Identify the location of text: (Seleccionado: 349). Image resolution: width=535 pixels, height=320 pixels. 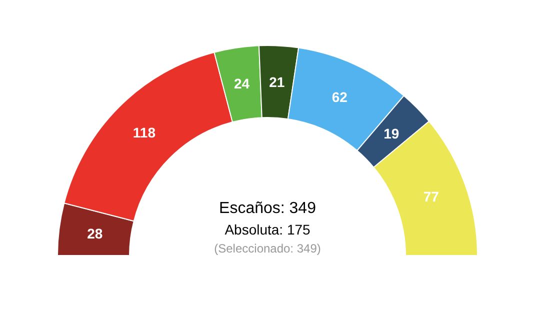
(267, 249).